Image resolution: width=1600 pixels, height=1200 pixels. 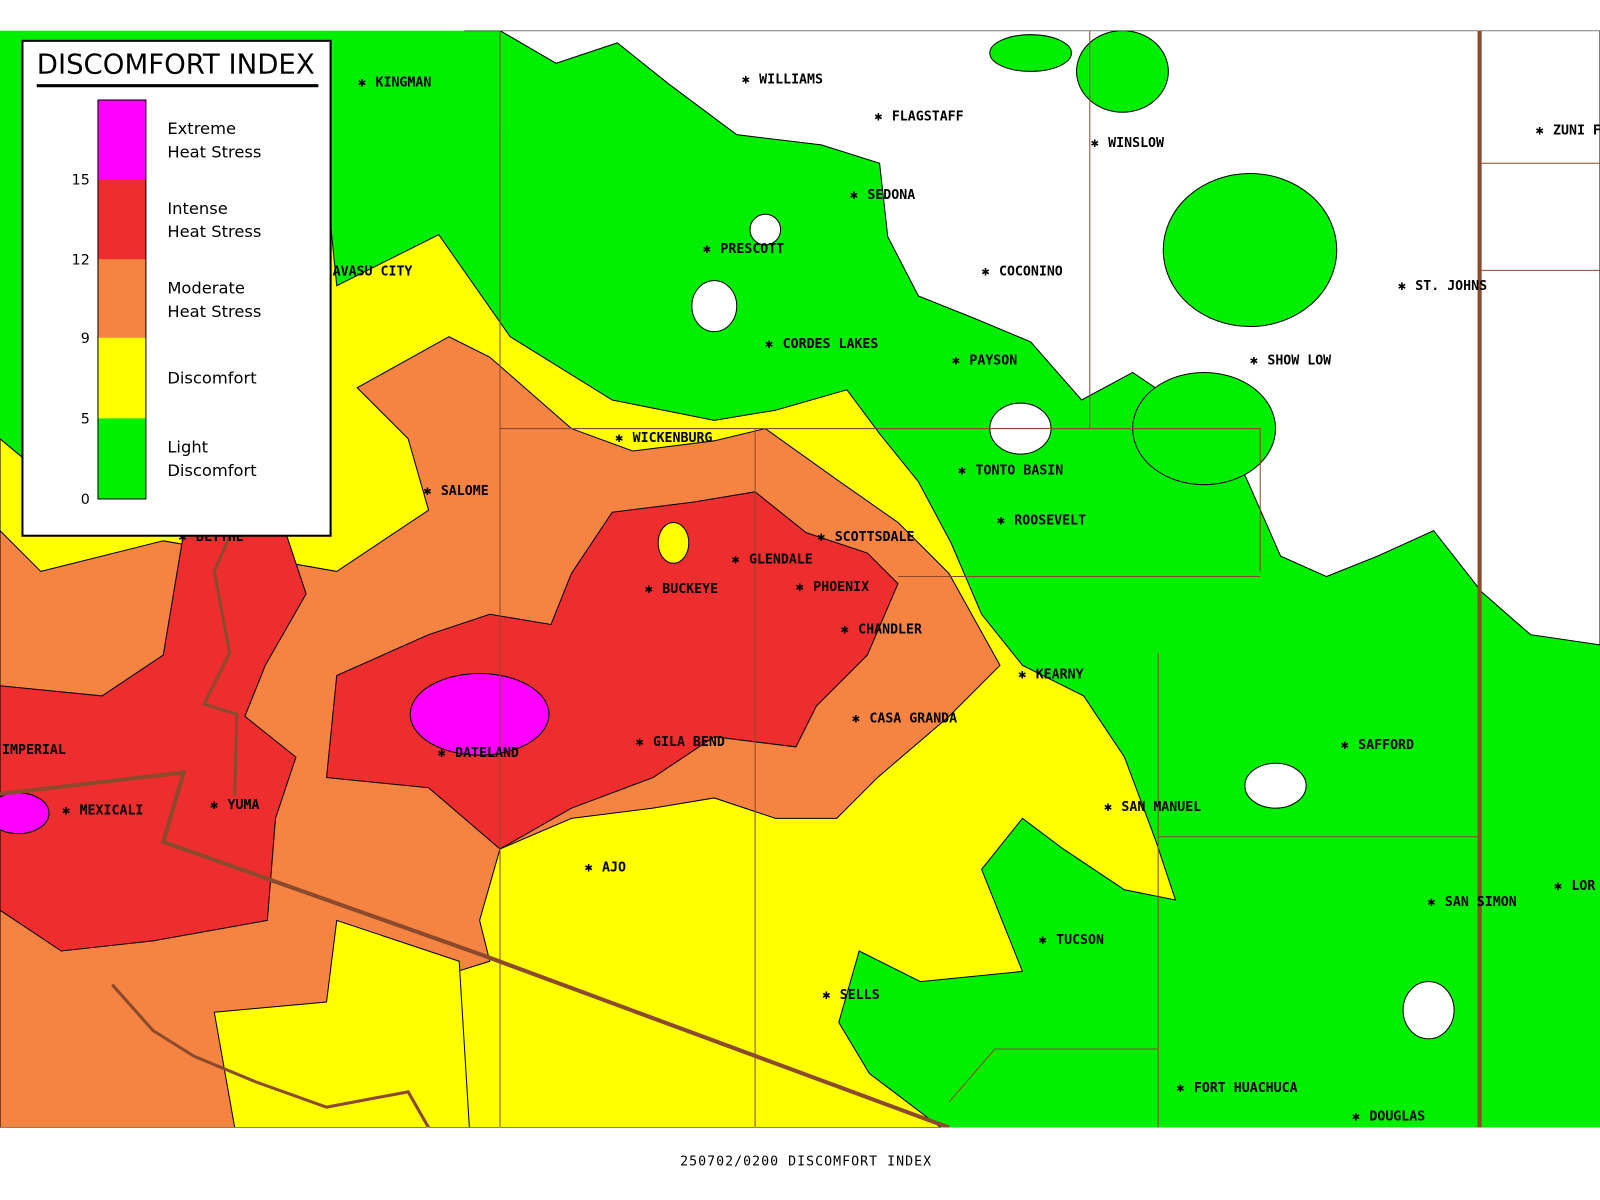 What do you see at coordinates (806, 1161) in the screenshot?
I see `footer: 250702/0200 DISCOMFORT INDEX` at bounding box center [806, 1161].